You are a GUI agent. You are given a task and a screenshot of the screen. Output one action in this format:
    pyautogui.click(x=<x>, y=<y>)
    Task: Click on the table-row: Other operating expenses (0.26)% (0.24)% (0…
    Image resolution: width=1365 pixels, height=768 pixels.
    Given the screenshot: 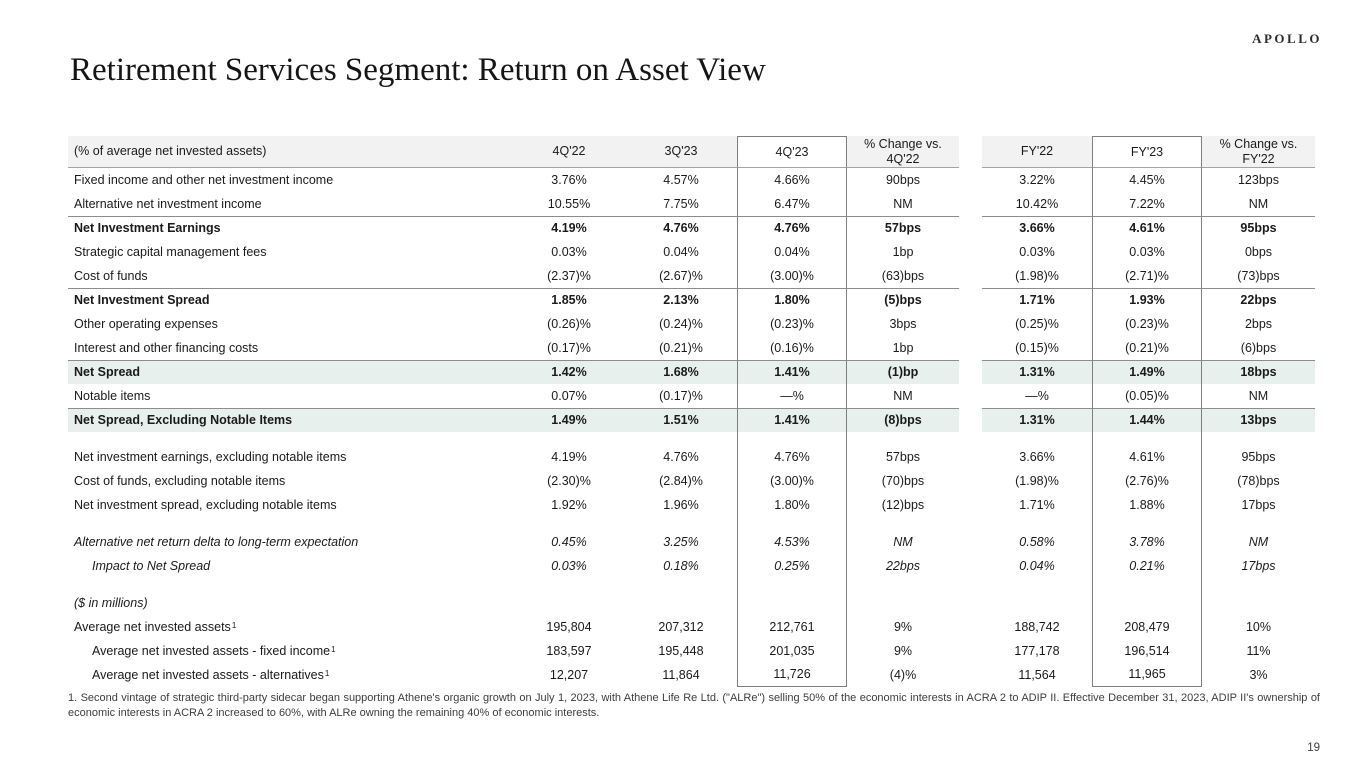 What is the action you would take?
    pyautogui.click(x=694, y=324)
    